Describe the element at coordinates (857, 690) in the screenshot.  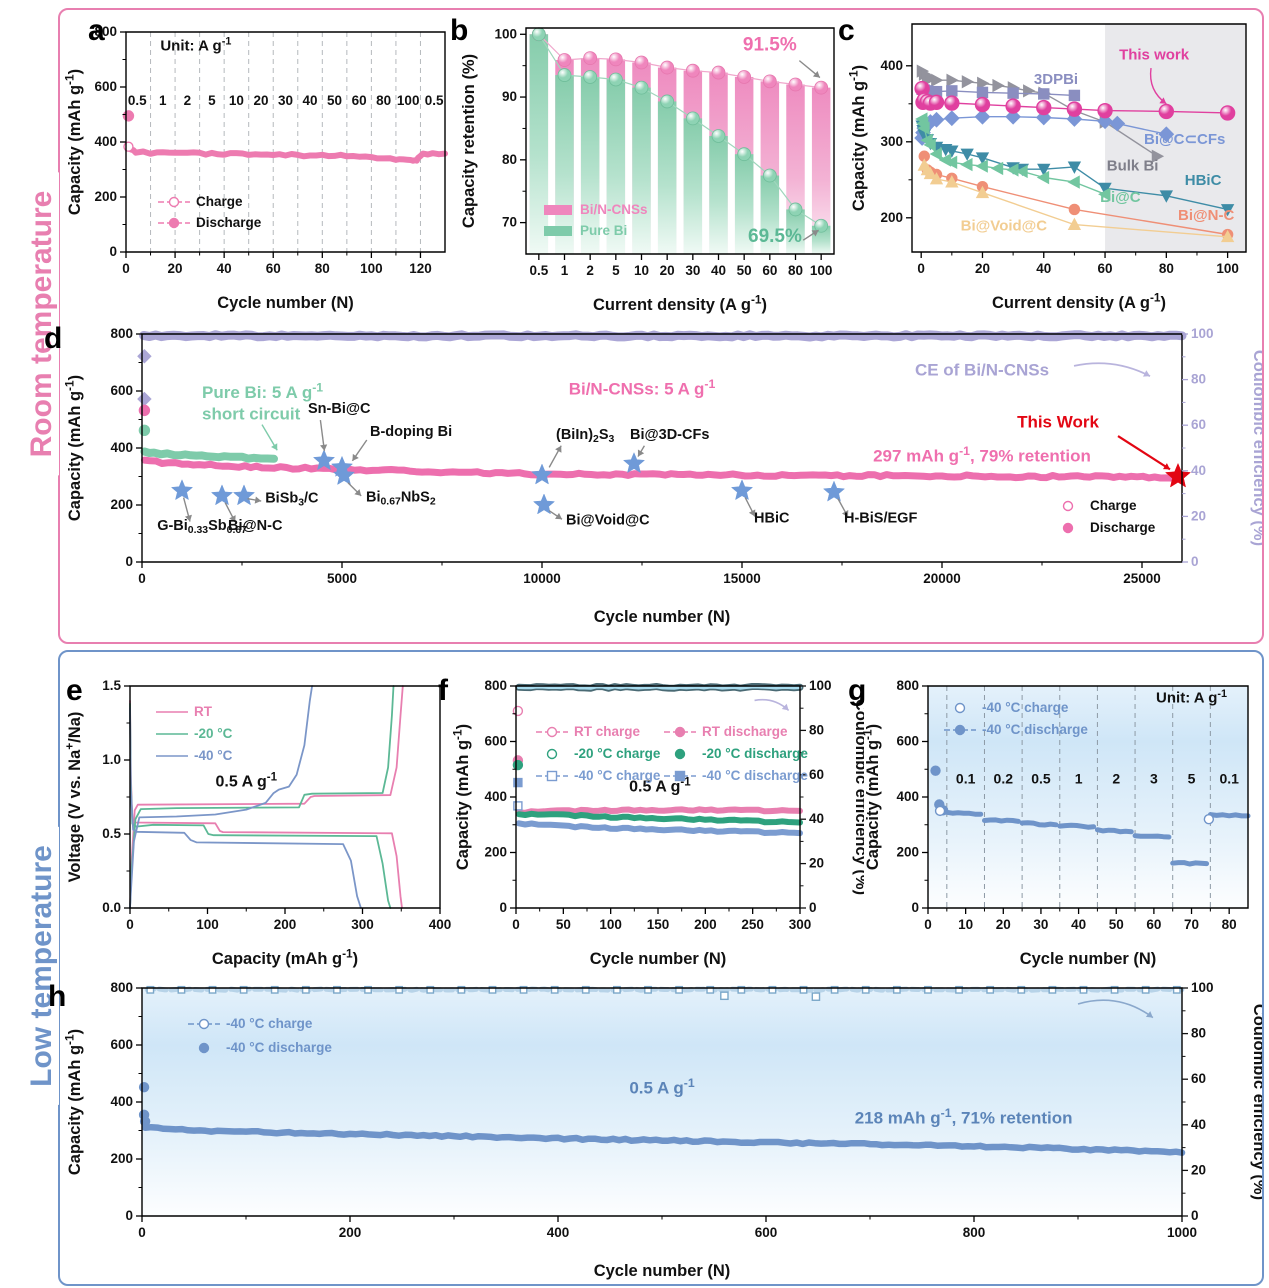
I see `panel-letter-g: g` at that location.